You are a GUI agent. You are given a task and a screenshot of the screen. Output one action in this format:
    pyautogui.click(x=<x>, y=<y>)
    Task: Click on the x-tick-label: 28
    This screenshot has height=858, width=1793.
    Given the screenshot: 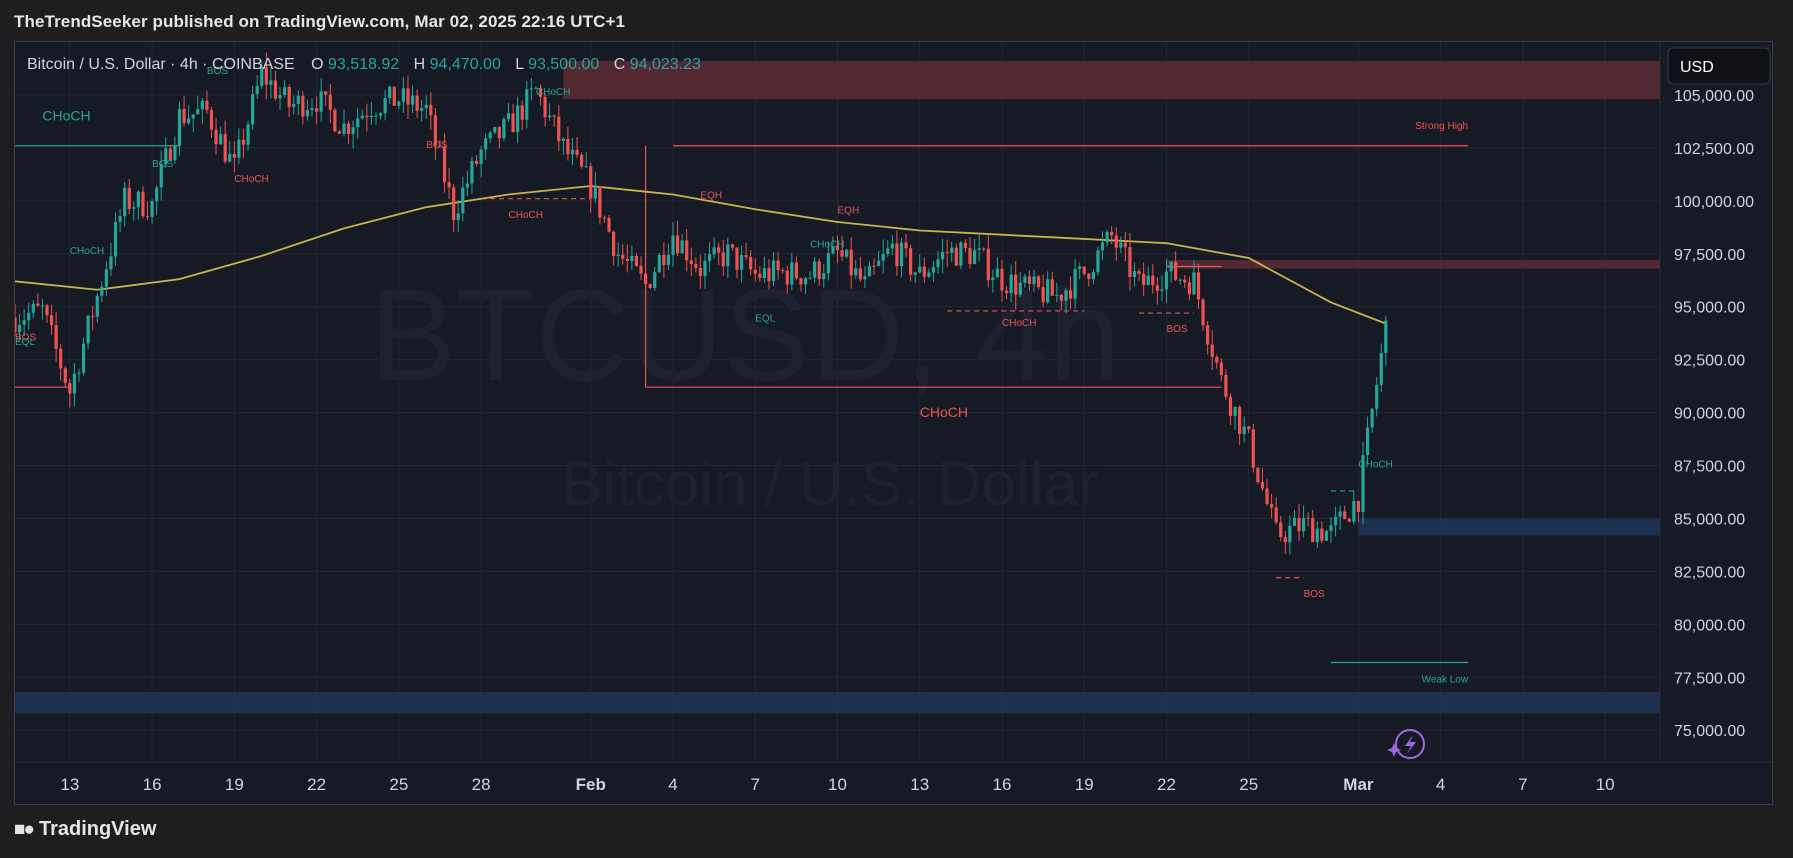 What is the action you would take?
    pyautogui.click(x=481, y=784)
    